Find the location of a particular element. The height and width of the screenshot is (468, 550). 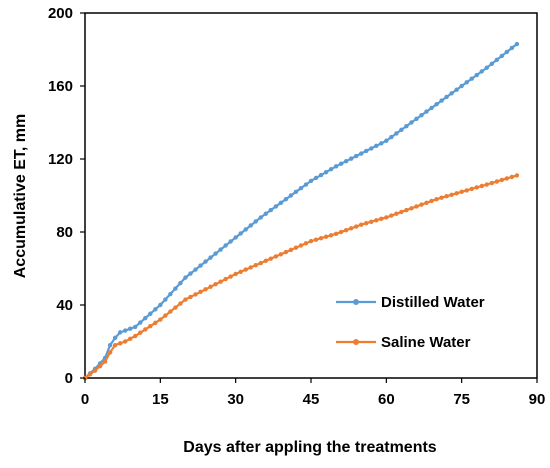

x-tick-label: 0 is located at coordinates (85, 399).